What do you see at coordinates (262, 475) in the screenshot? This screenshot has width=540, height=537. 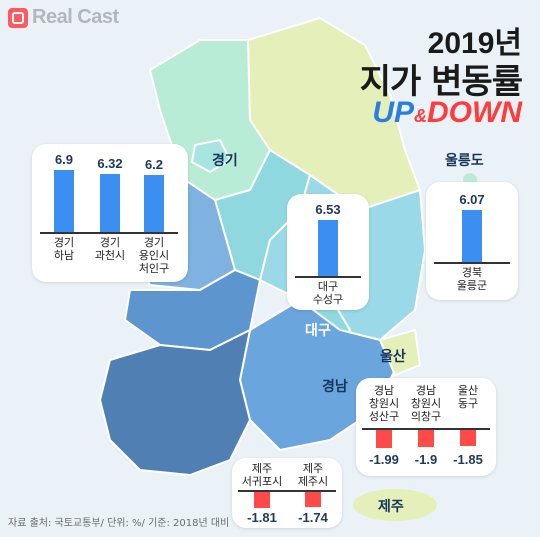 I see `category-label: 제주 서귀포시` at bounding box center [262, 475].